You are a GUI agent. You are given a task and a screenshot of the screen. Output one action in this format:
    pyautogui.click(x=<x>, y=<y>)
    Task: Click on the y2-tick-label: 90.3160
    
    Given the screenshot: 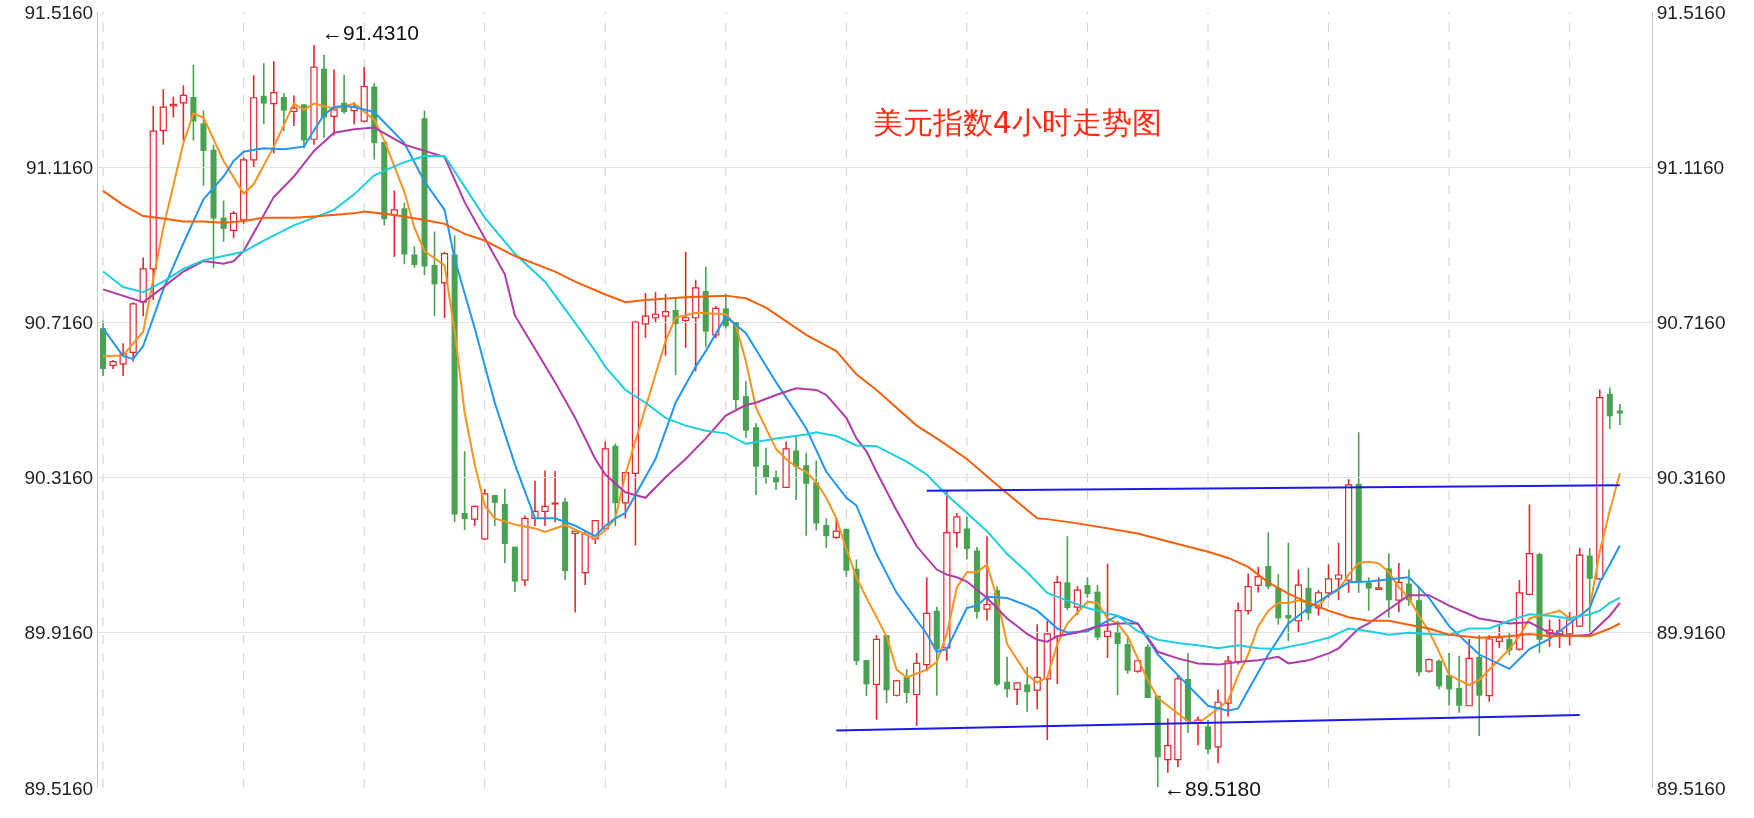 What is the action you would take?
    pyautogui.click(x=1691, y=478)
    